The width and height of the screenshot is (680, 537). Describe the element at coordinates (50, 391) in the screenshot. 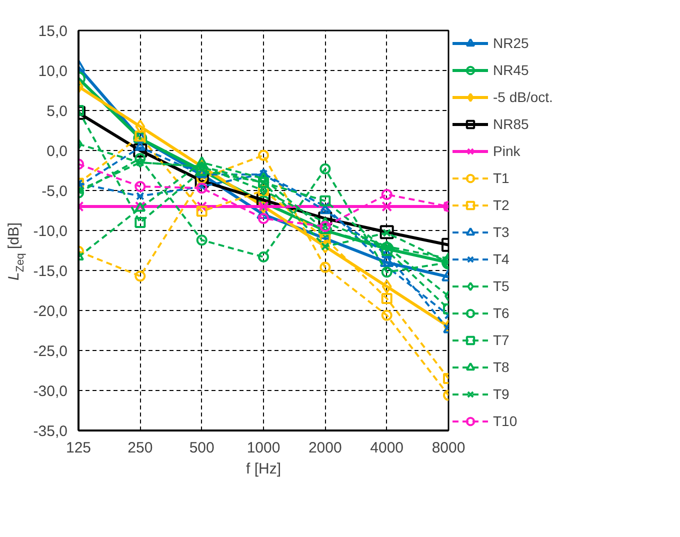

I see `y-tick-label: -30,0` at that location.